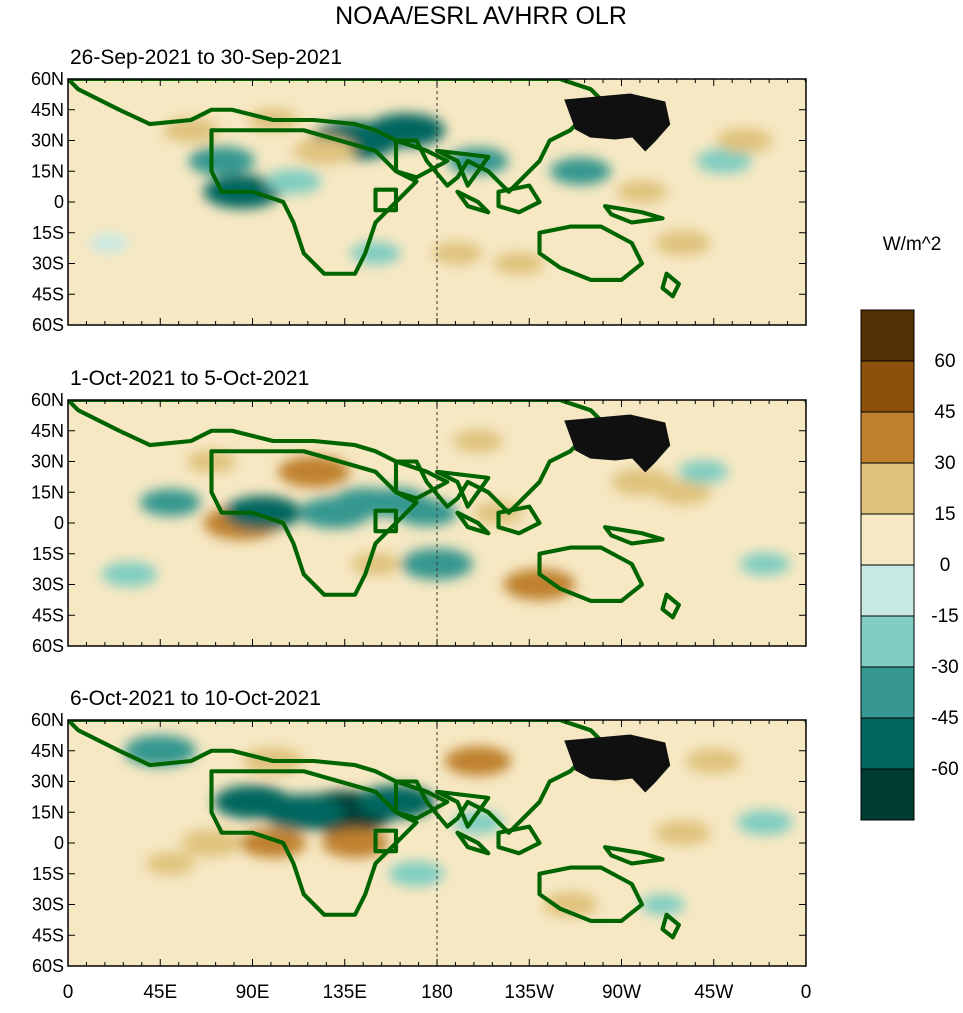 This screenshot has height=1013, width=963. What do you see at coordinates (945, 565) in the screenshot?
I see `colorbar-tick-label: 0` at bounding box center [945, 565].